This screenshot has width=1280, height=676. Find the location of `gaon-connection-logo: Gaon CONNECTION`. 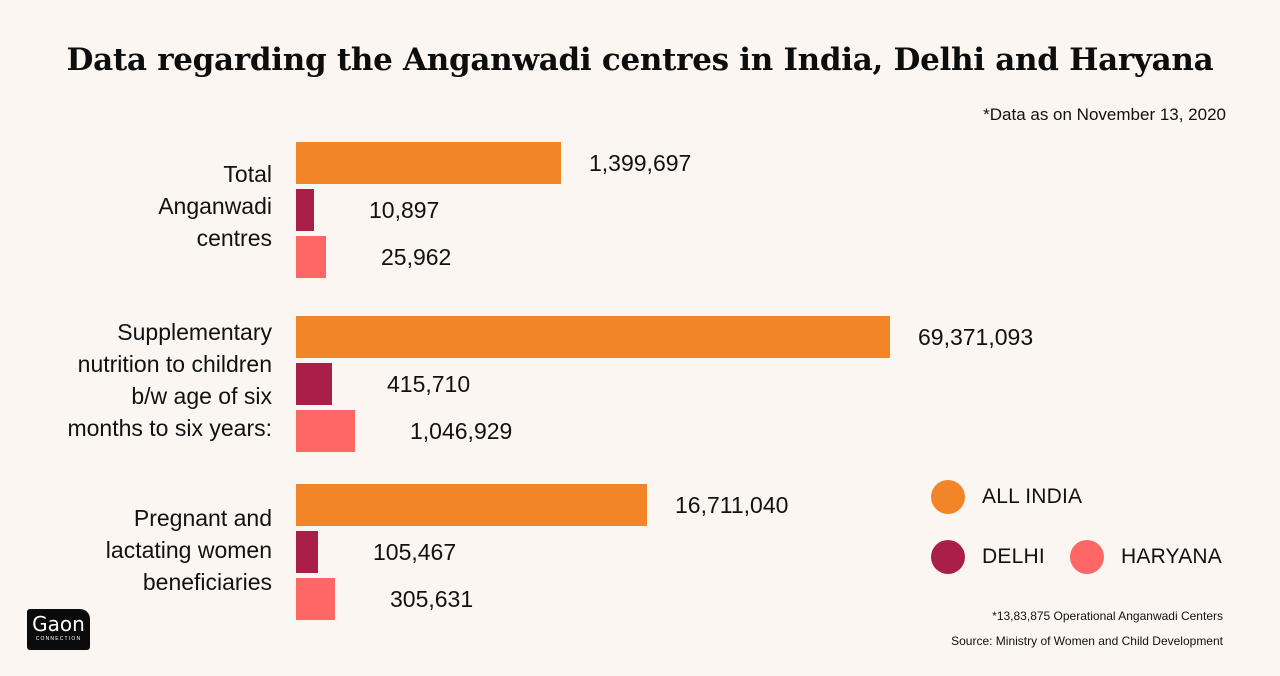

gaon-connection-logo: Gaon CONNECTION is located at coordinates (58, 629).